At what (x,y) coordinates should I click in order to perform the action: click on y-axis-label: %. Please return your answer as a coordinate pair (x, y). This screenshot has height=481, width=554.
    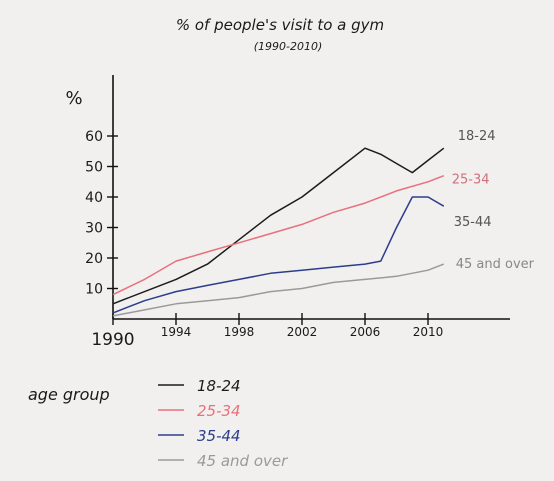
    Looking at the image, I should click on (73, 98).